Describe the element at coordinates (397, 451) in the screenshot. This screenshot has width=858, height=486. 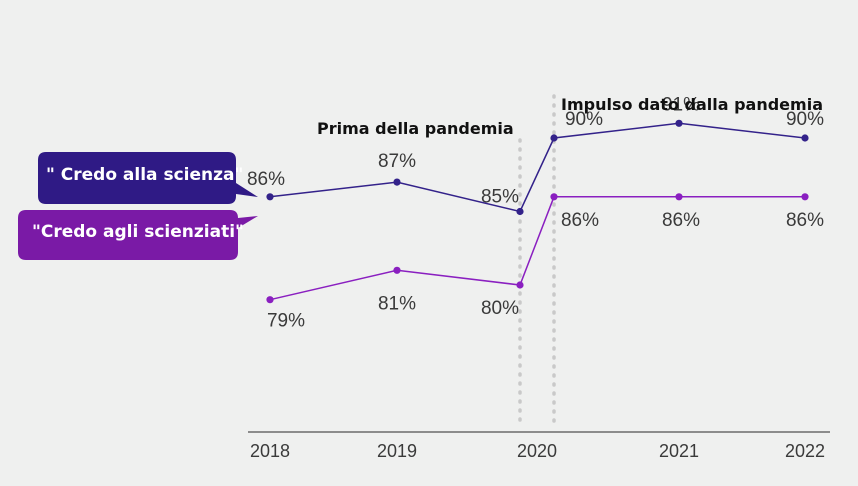
I see `x-tick-label: 2019` at that location.